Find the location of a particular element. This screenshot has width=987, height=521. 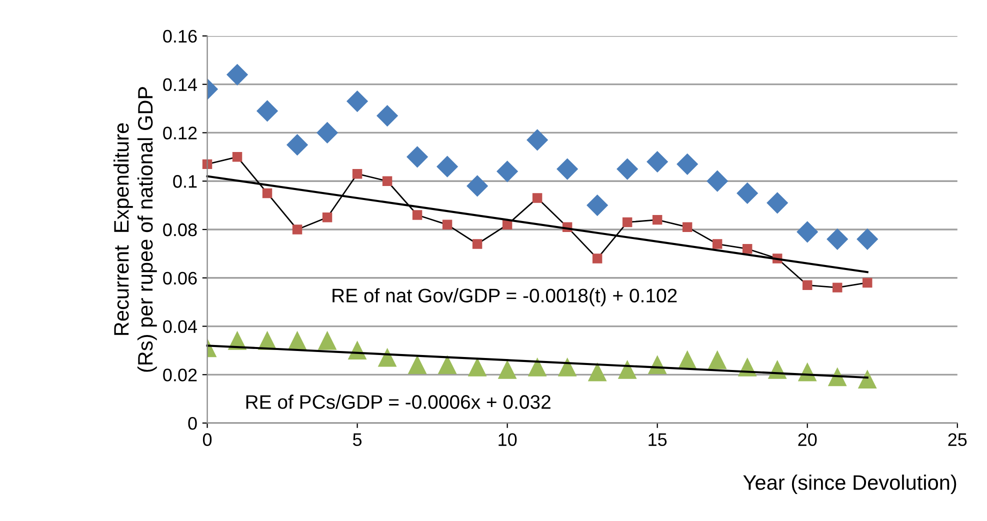

y-tick-label: 0.04 is located at coordinates (180, 326).